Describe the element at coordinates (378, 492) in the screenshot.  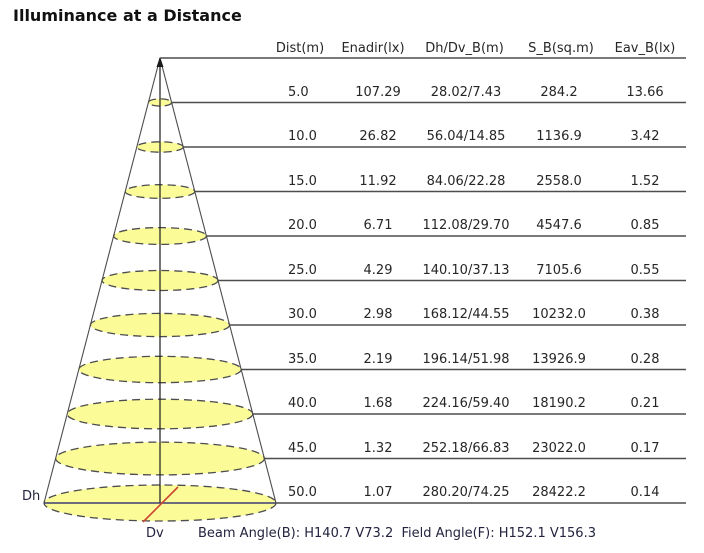
I see `cell-row10-col2: 1.07` at that location.